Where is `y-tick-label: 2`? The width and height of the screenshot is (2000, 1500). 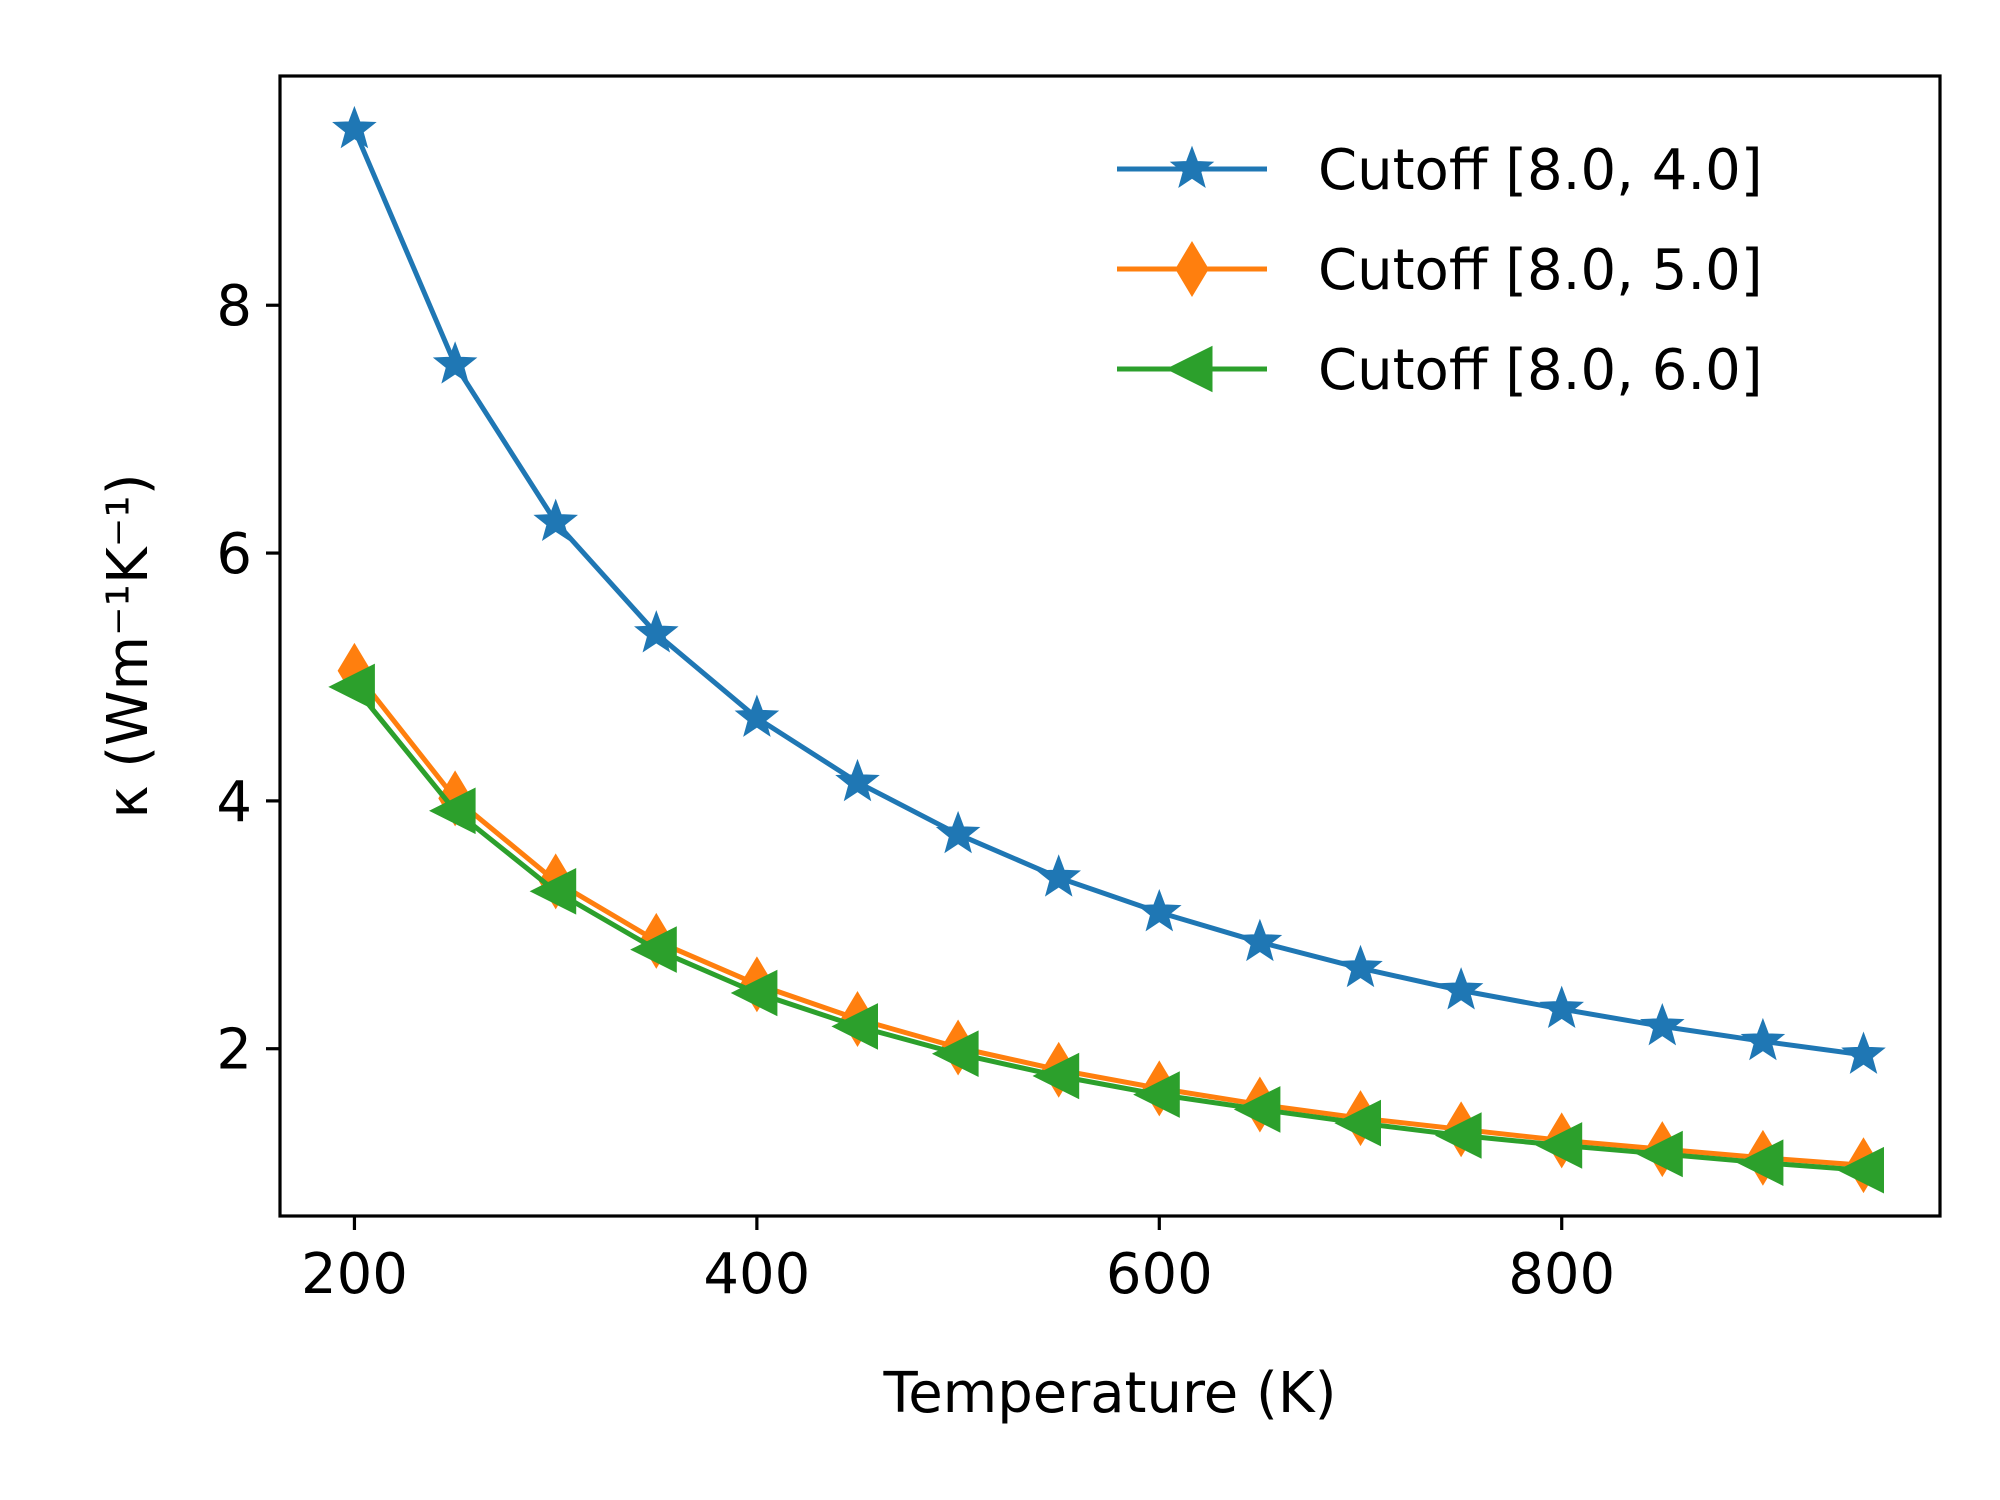 y-tick-label: 2 is located at coordinates (234, 1050).